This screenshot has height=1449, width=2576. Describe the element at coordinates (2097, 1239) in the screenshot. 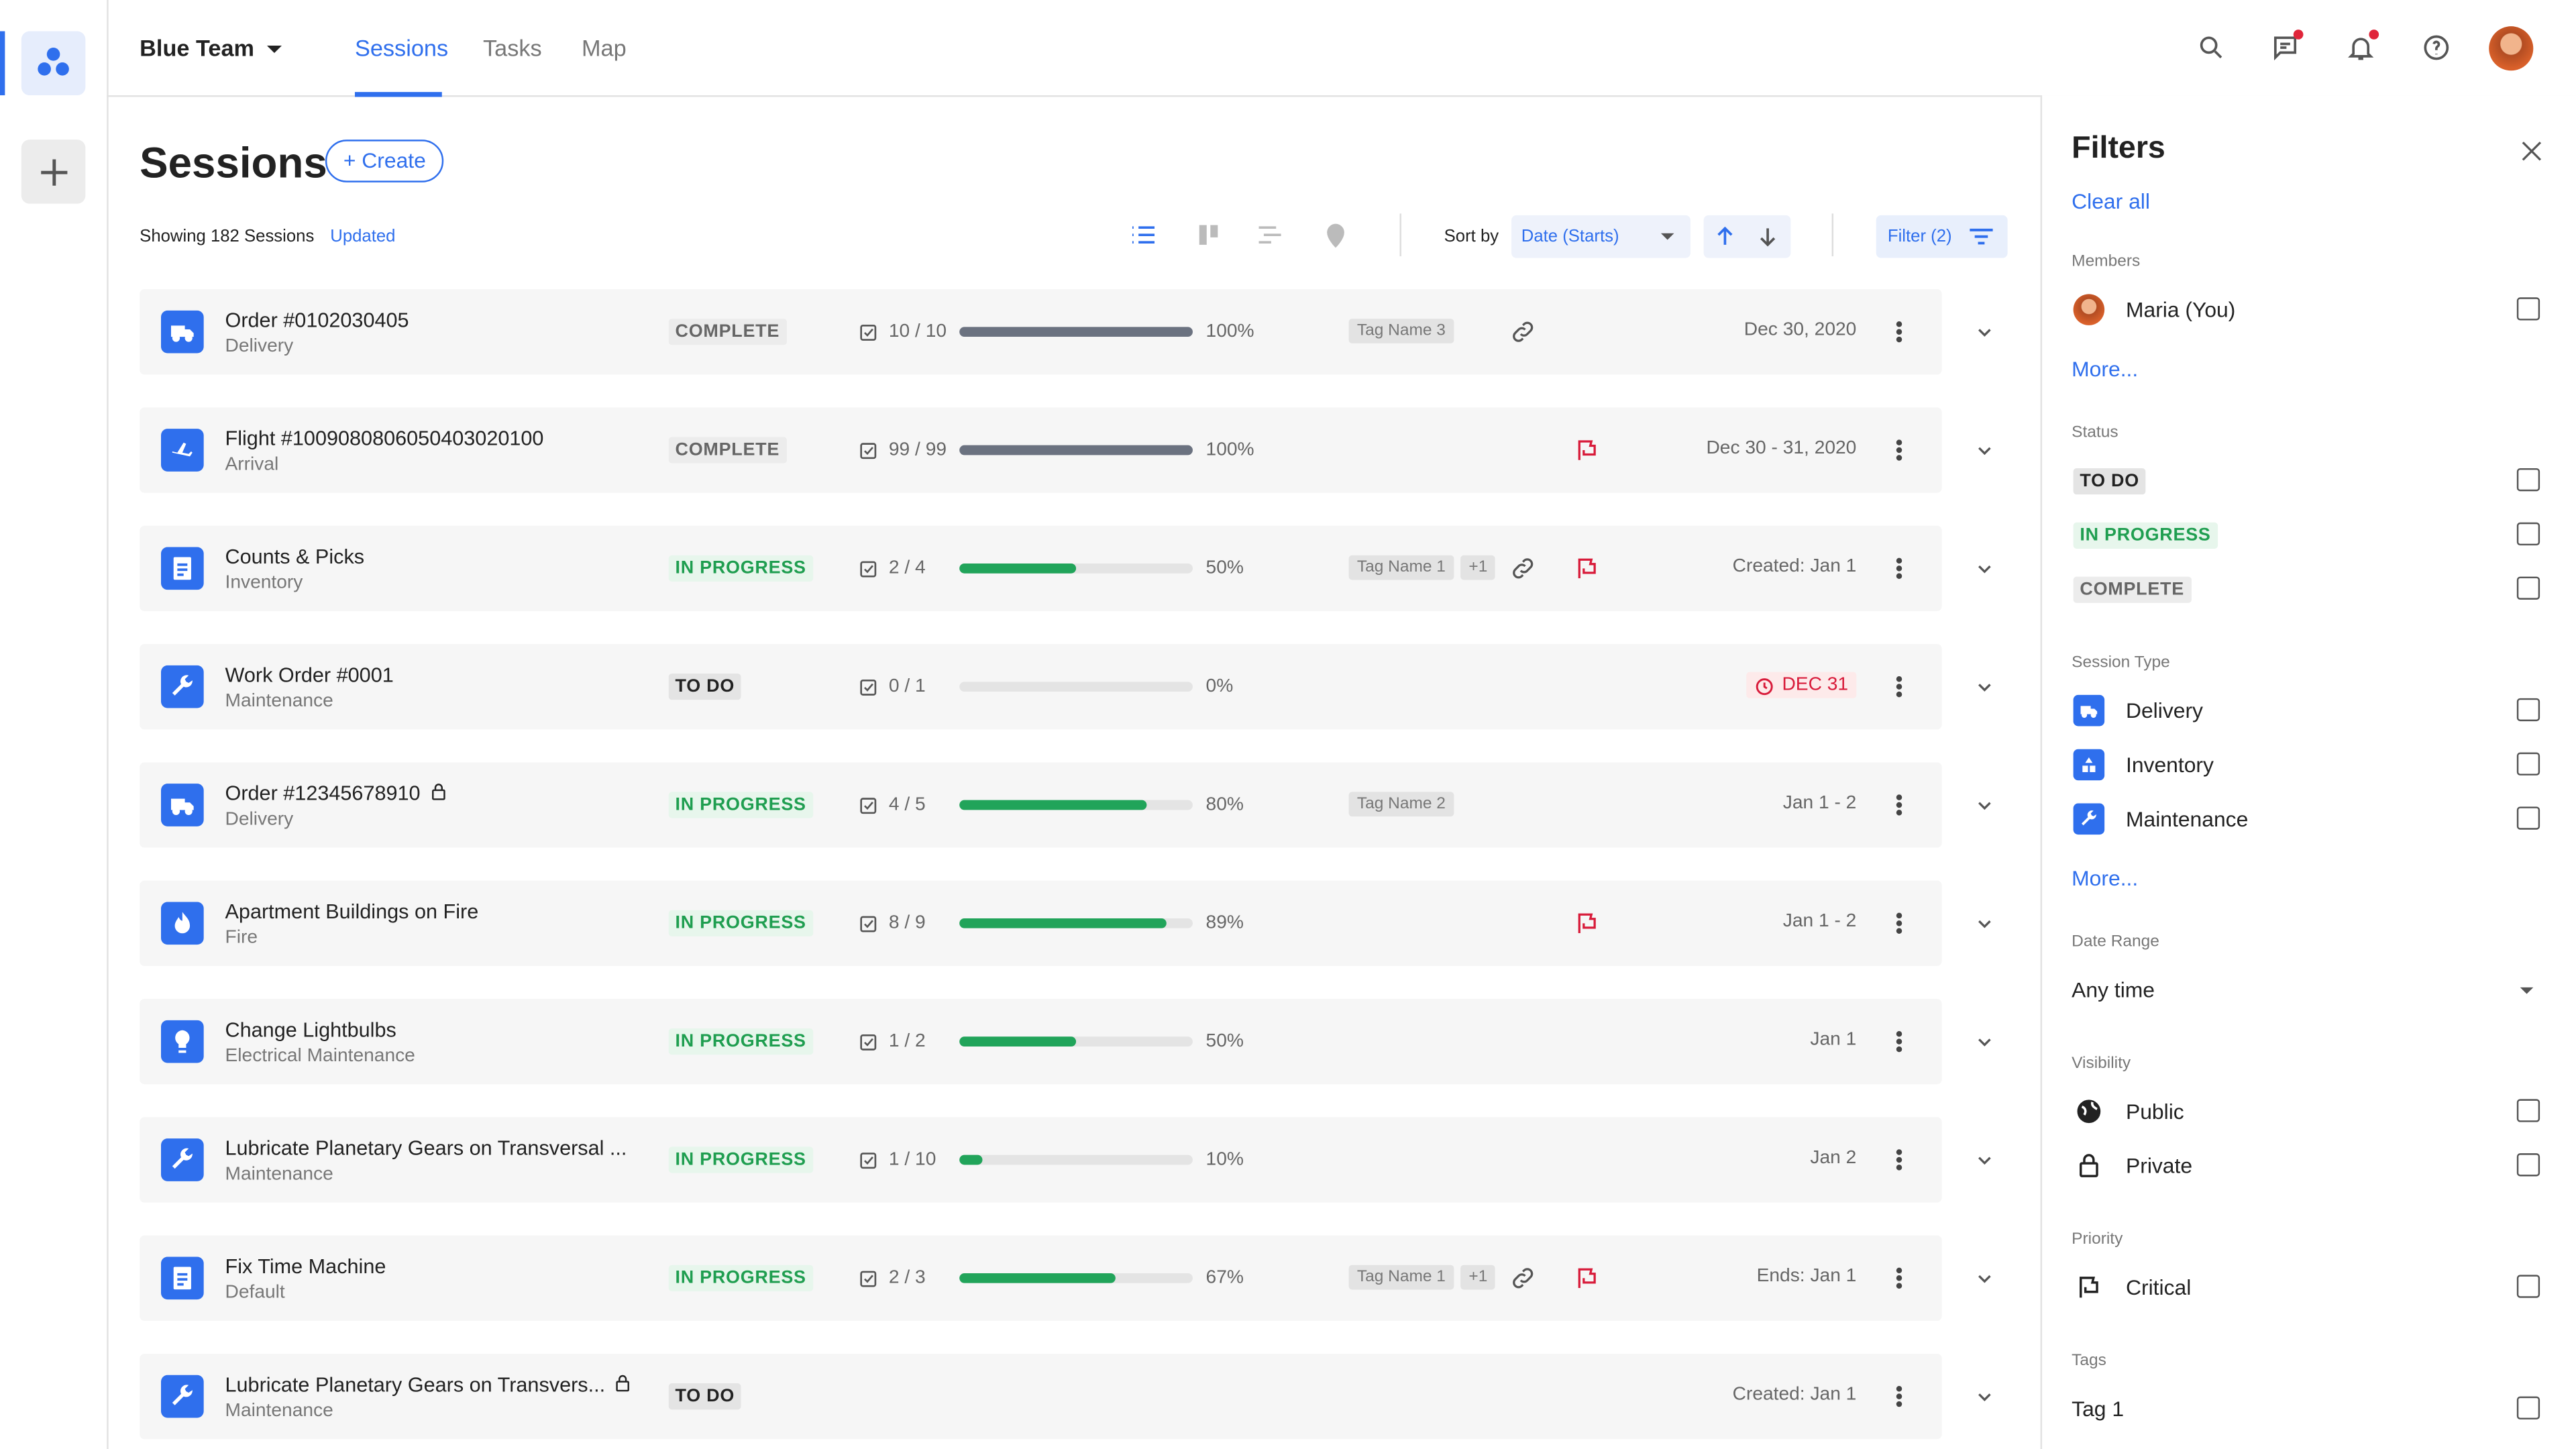

I see `filter-section-label: Priority` at that location.